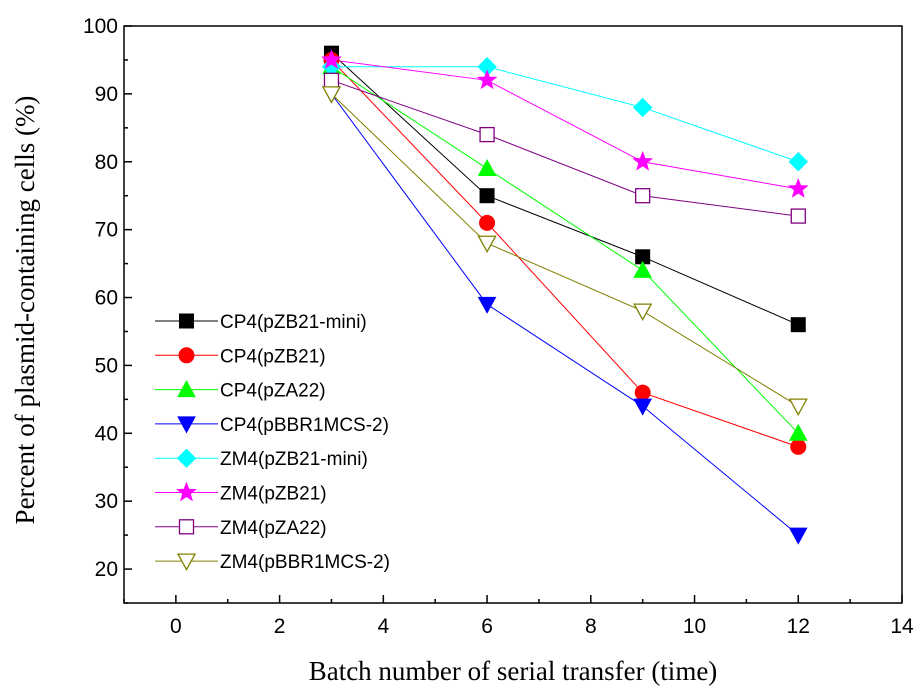 The image size is (914, 690). Describe the element at coordinates (106, 230) in the screenshot. I see `y-tick-label: 70` at that location.